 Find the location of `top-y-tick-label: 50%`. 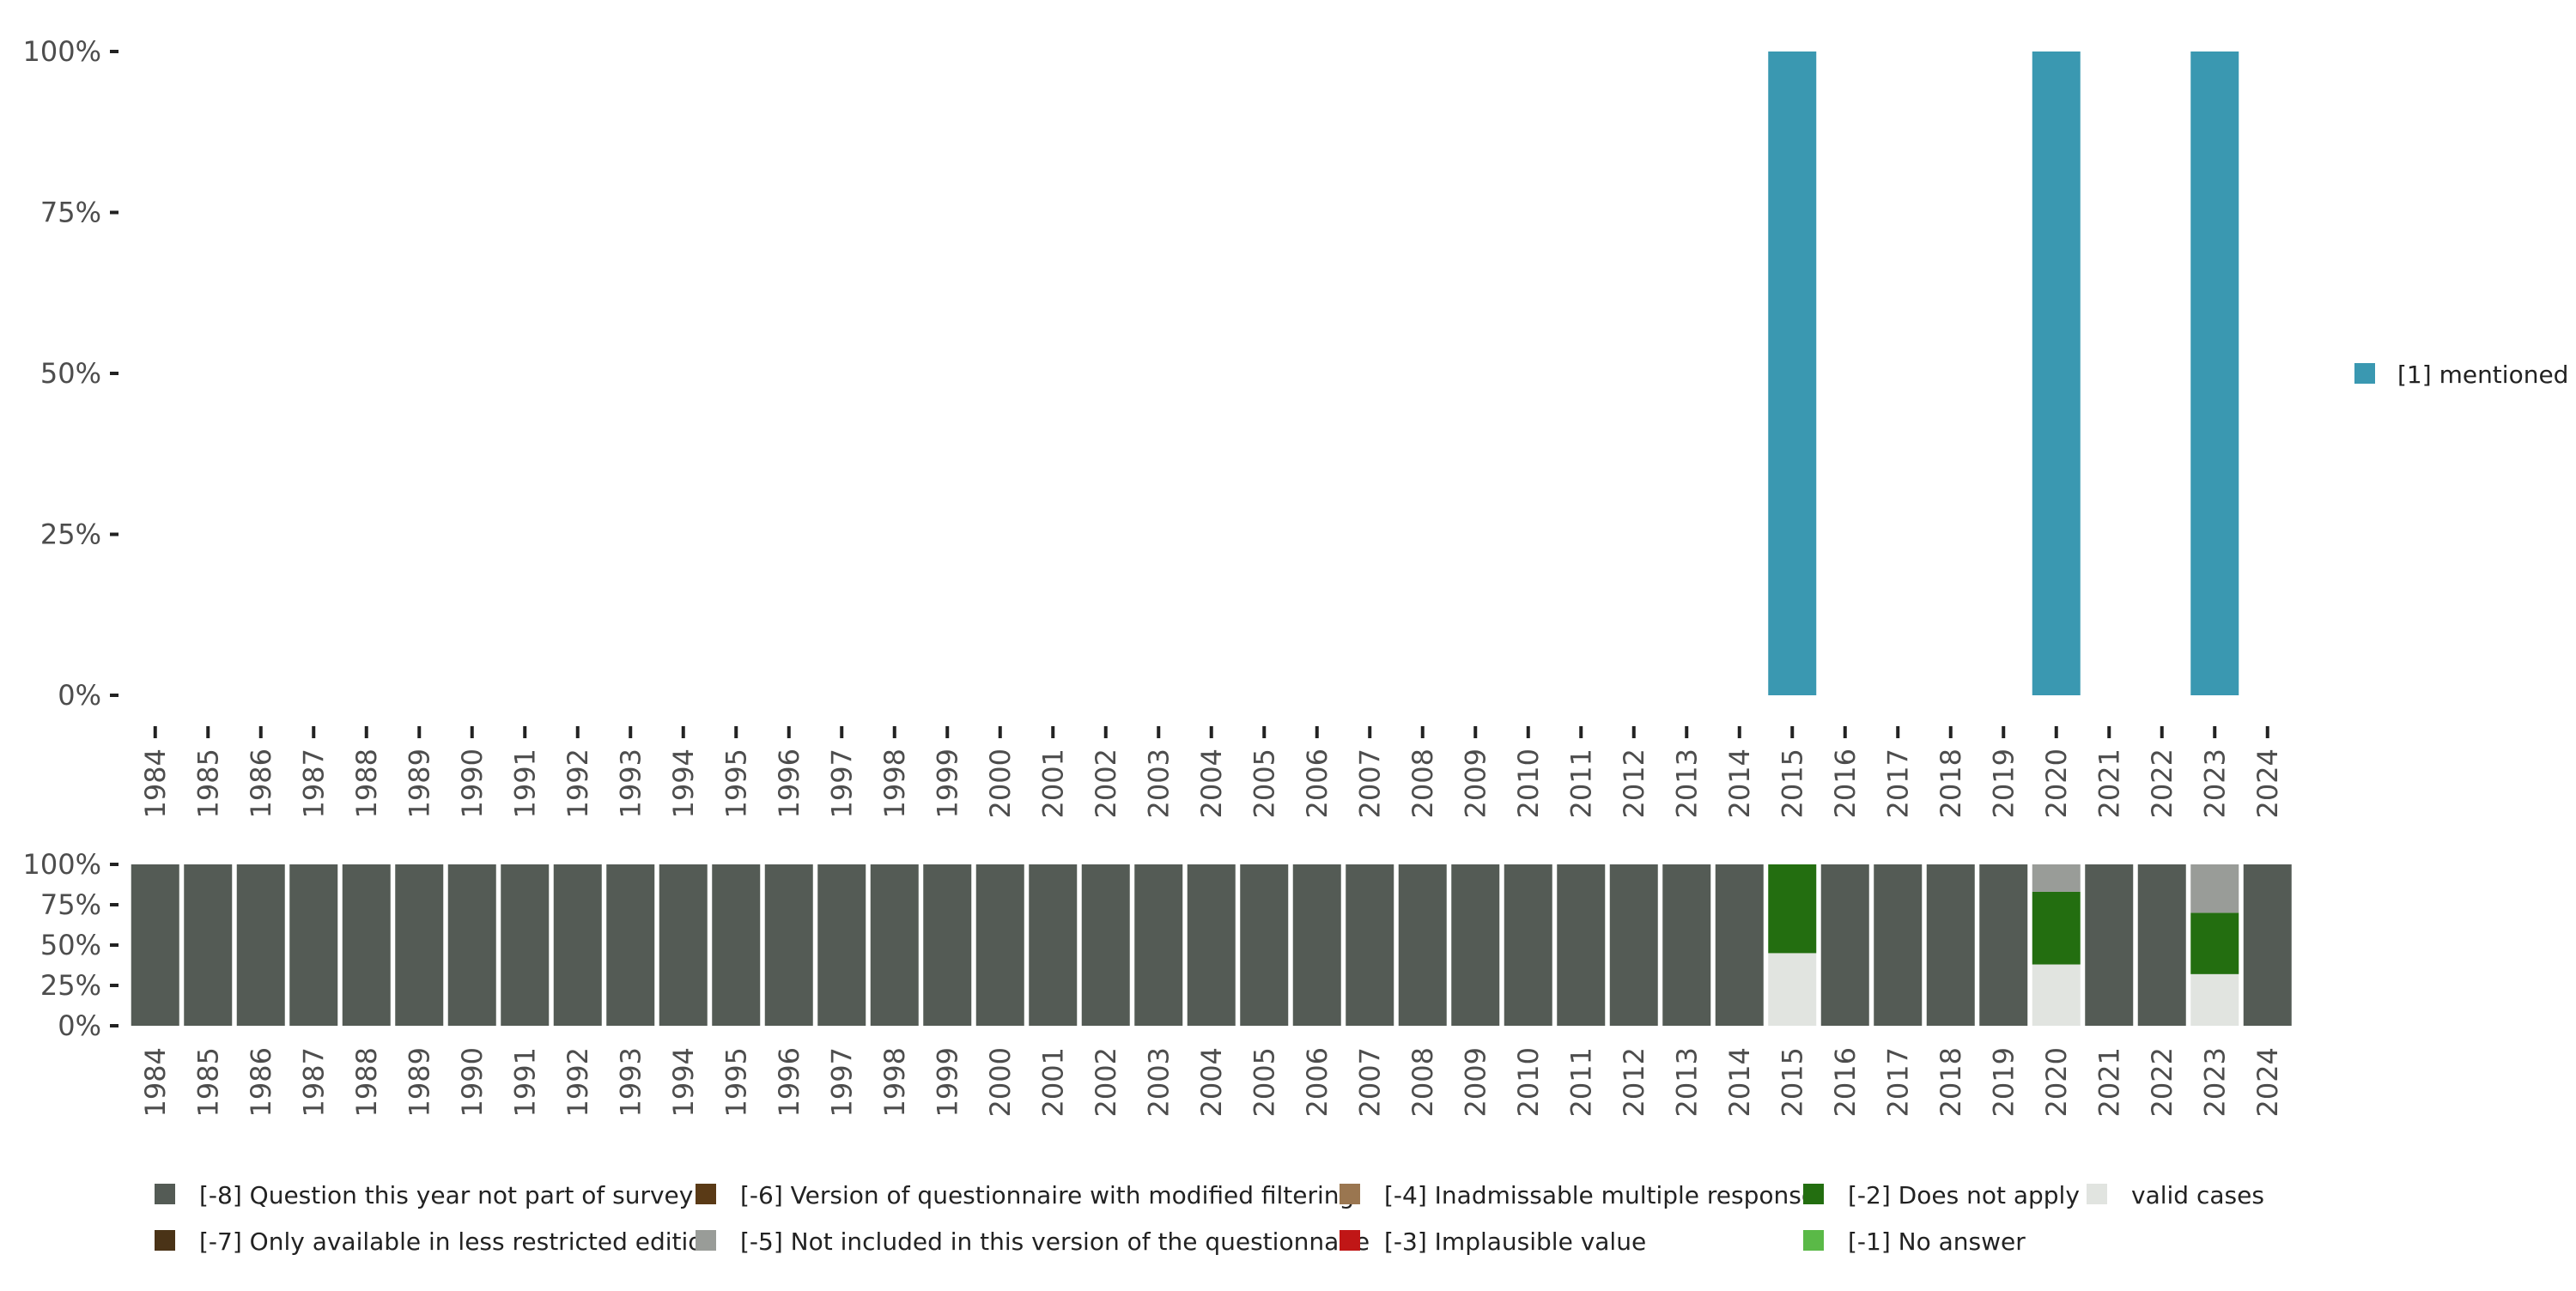

top-y-tick-label: 50% is located at coordinates (70, 374).